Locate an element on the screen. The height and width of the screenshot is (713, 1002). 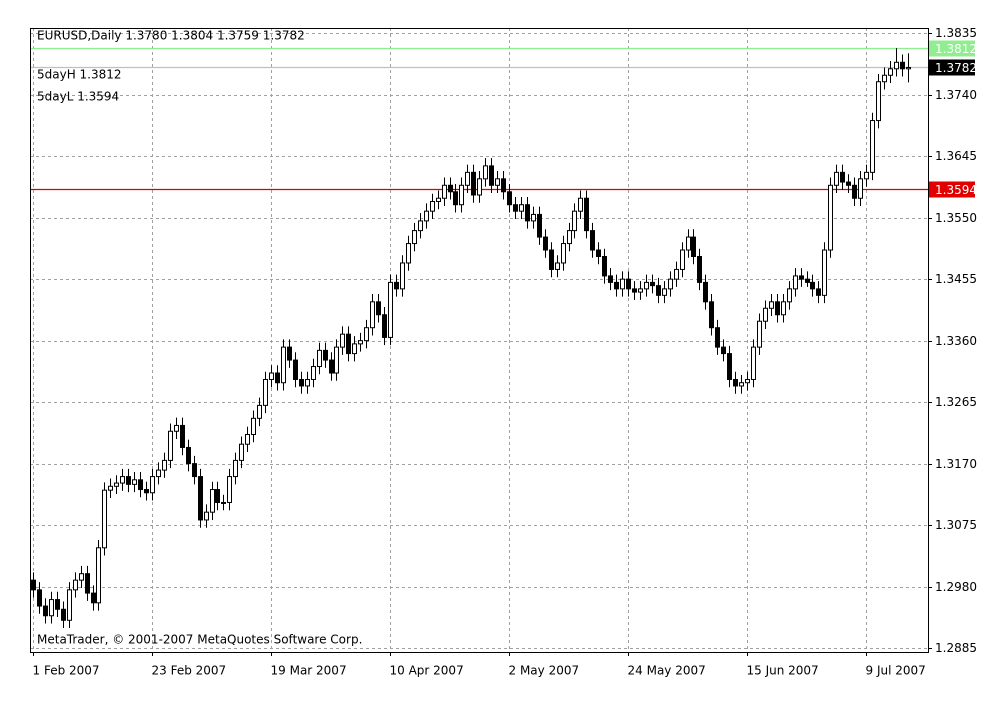
y-tick-label: 1.3740 is located at coordinates (956, 95).